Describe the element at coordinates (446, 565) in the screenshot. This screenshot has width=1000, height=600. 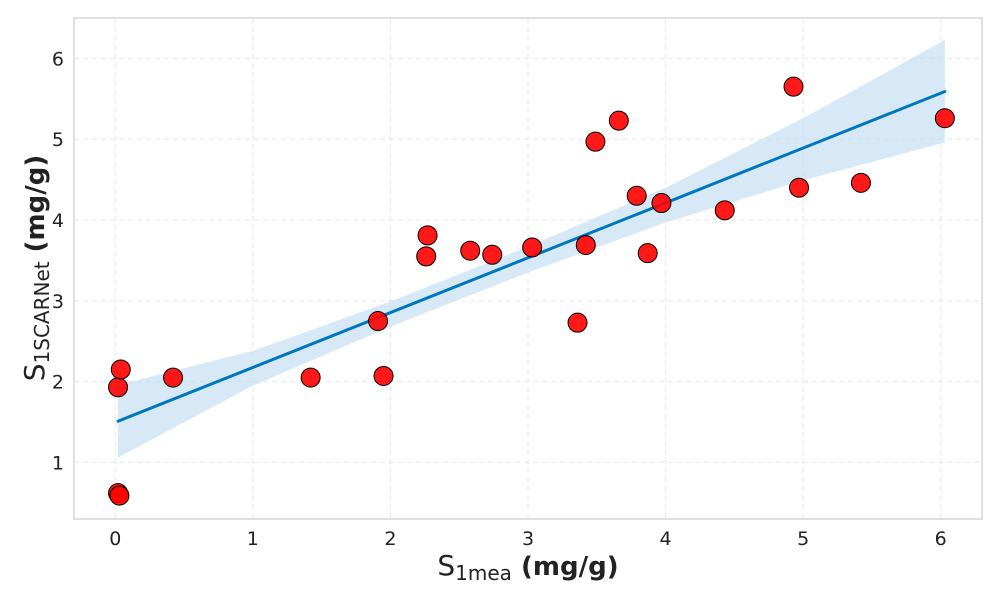
I see `x-axis-title-main: S` at that location.